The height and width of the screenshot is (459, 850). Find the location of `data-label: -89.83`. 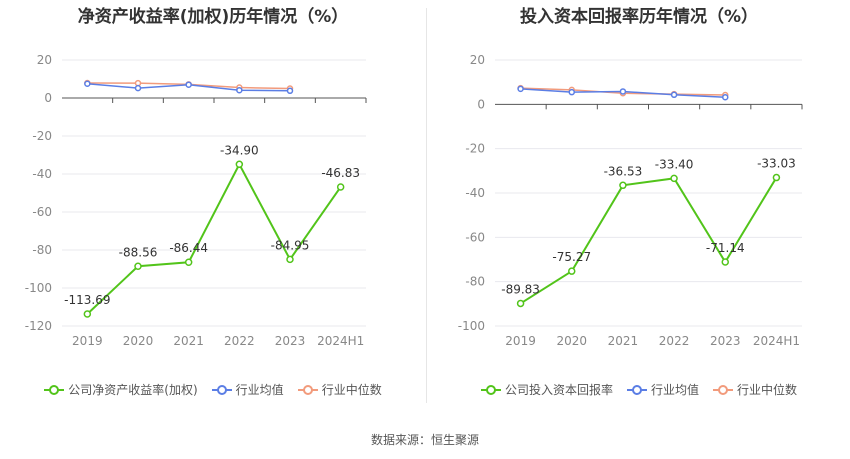

data-label: -89.83 is located at coordinates (520, 289).